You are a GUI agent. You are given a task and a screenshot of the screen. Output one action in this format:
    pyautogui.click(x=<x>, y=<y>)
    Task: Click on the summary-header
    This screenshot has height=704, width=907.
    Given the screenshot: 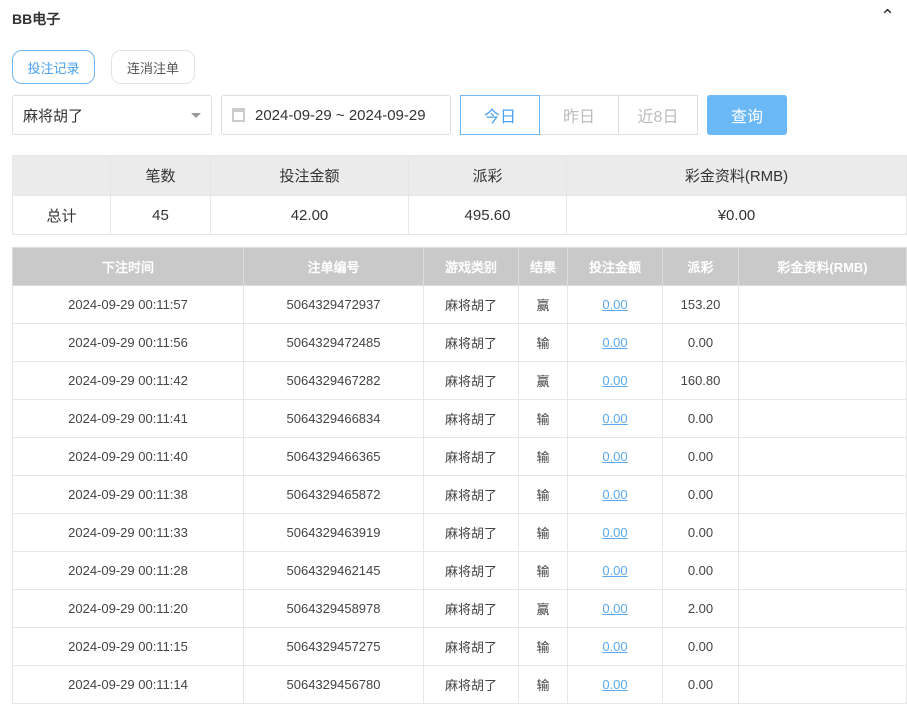 What is the action you would take?
    pyautogui.click(x=61, y=175)
    